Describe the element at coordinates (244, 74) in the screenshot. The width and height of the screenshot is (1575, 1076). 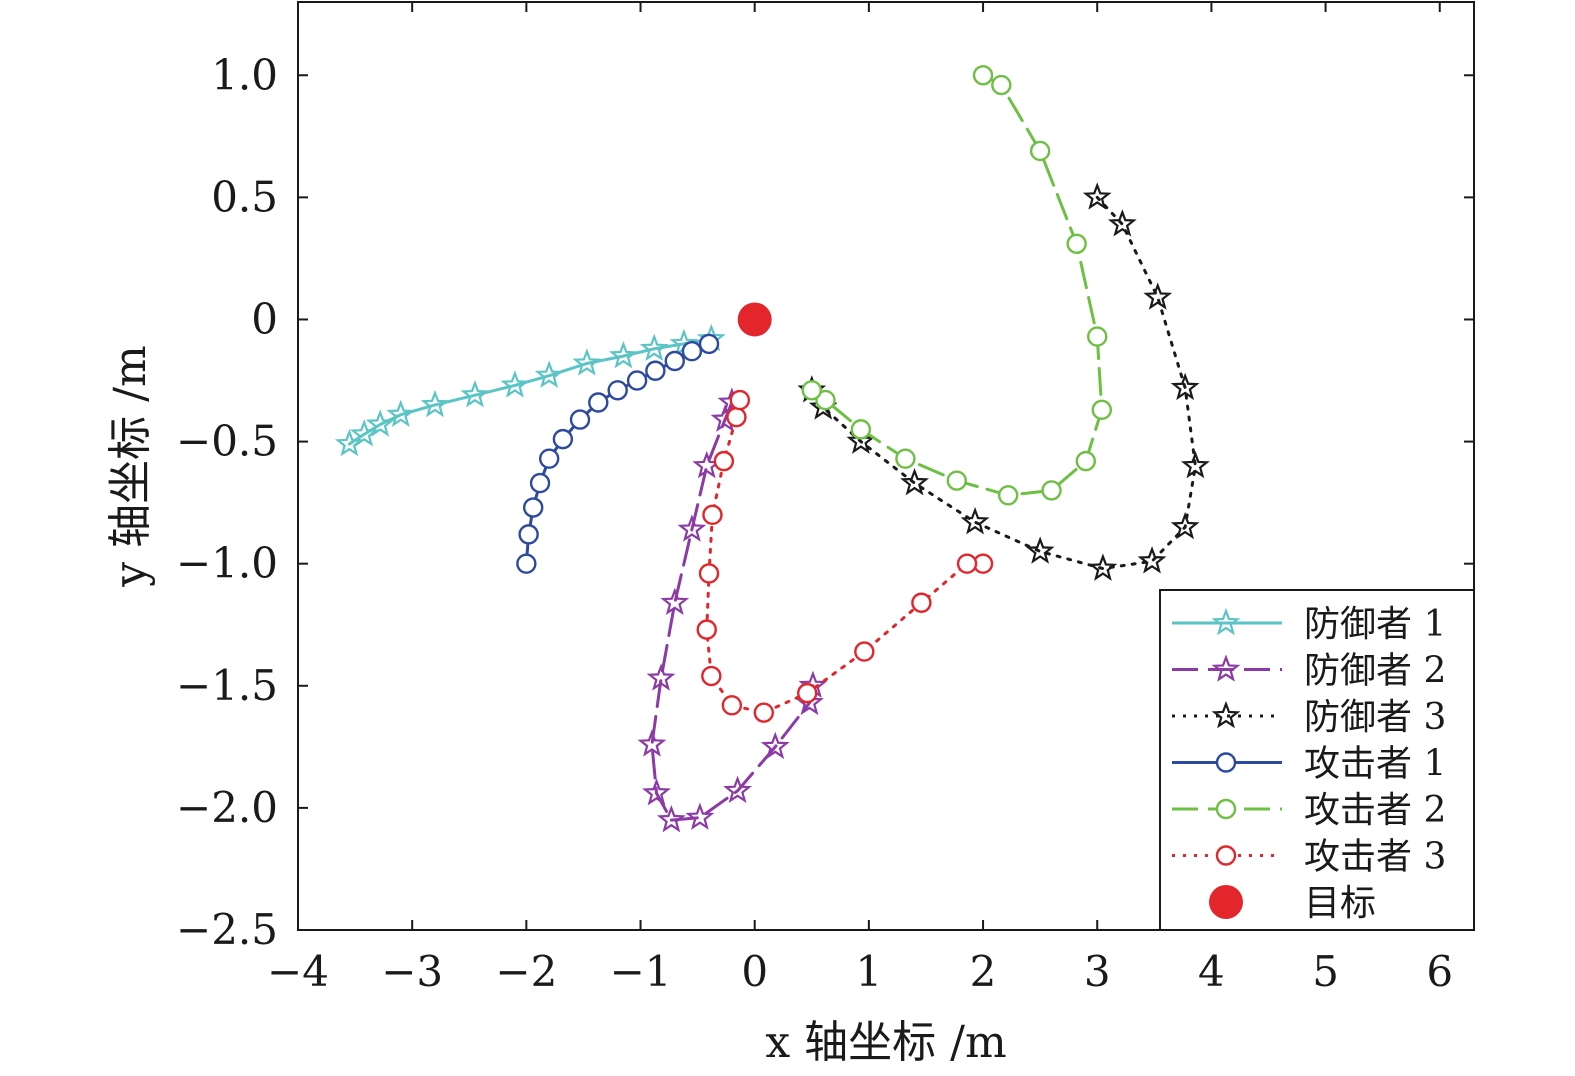
I see `y-tick-label: 1.0` at that location.